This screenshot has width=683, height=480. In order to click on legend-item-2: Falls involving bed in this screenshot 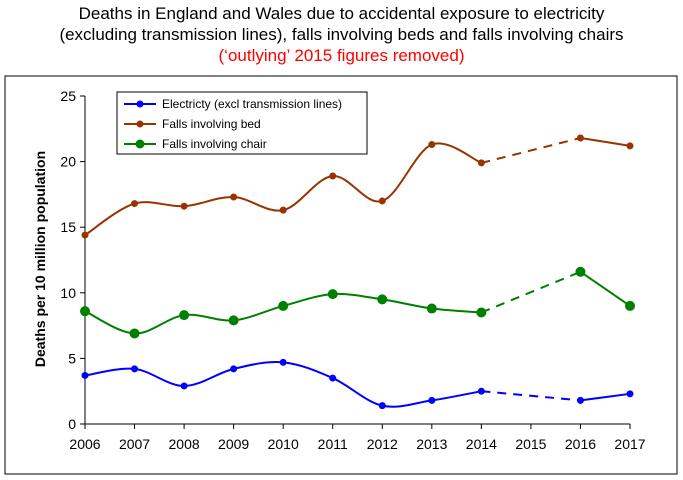, I will do `click(192, 124)`.